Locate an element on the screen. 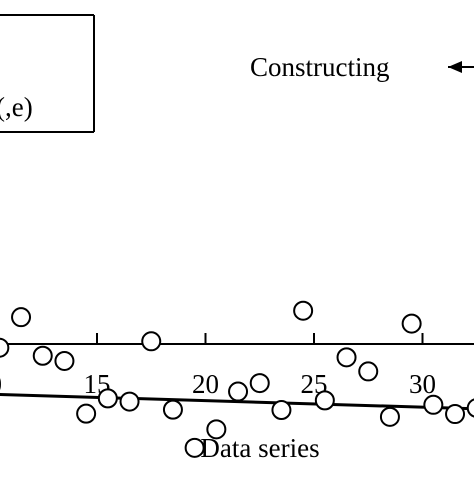 This screenshot has width=474, height=479. legend-box-text: (,e) is located at coordinates (16, 107).